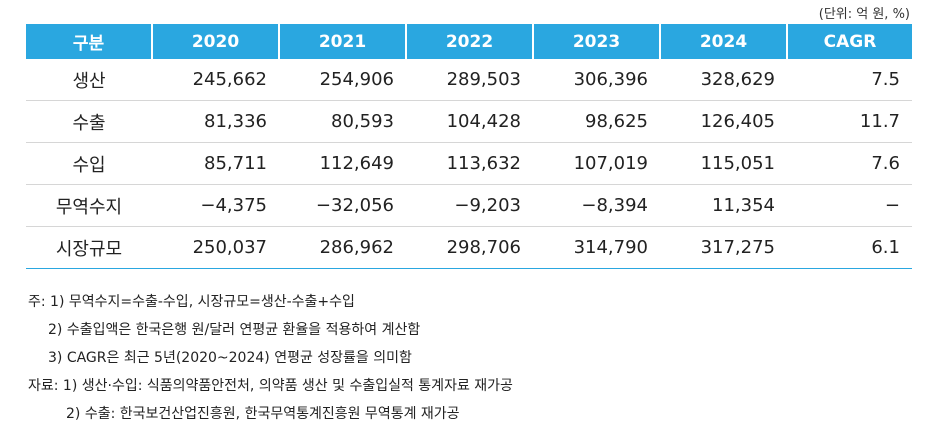  What do you see at coordinates (723, 41) in the screenshot?
I see `header-2024: 2024` at bounding box center [723, 41].